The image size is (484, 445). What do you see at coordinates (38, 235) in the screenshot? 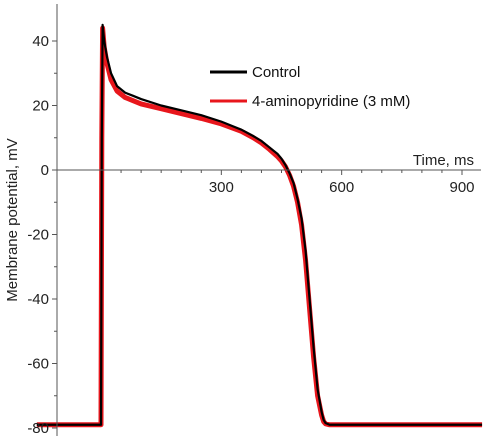
I see `y-tick-label: -20` at bounding box center [38, 235].